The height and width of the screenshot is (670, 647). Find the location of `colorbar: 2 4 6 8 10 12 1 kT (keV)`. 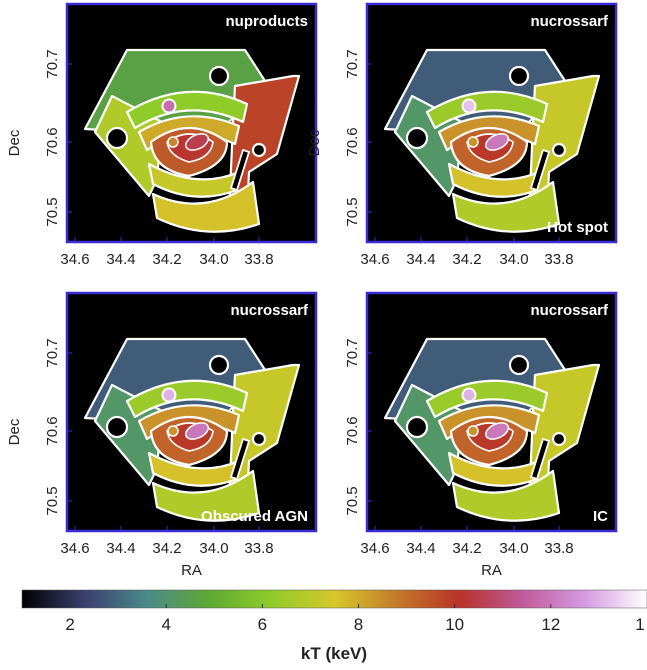

colorbar: 2 4 6 8 10 12 1 kT (keV) is located at coordinates (334, 626).